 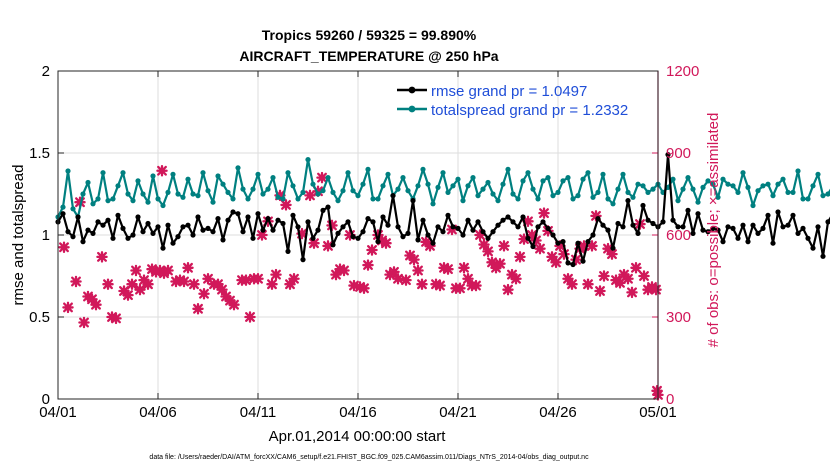 What do you see at coordinates (158, 412) in the screenshot?
I see `x-tick-label: 04/06` at bounding box center [158, 412].